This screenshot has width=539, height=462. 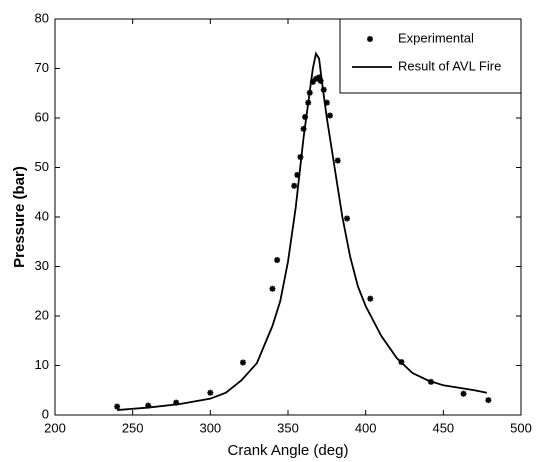 What do you see at coordinates (42, 17) in the screenshot?
I see `y-tick-label: 80` at bounding box center [42, 17].